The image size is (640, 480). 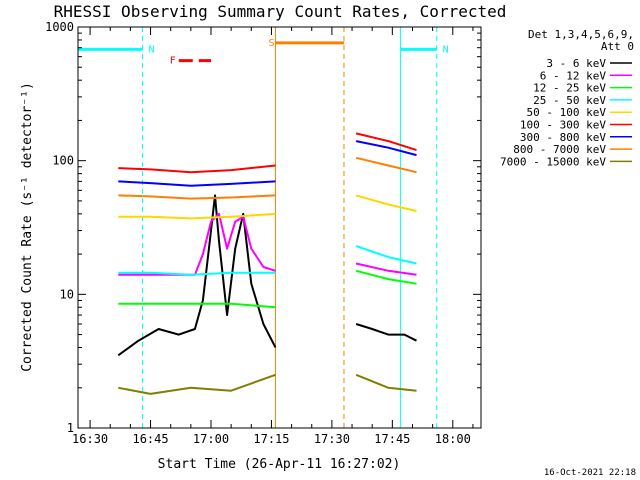 What do you see at coordinates (569, 88) in the screenshot?
I see `legend-entry-label: 12 - 25 keV` at bounding box center [569, 88].